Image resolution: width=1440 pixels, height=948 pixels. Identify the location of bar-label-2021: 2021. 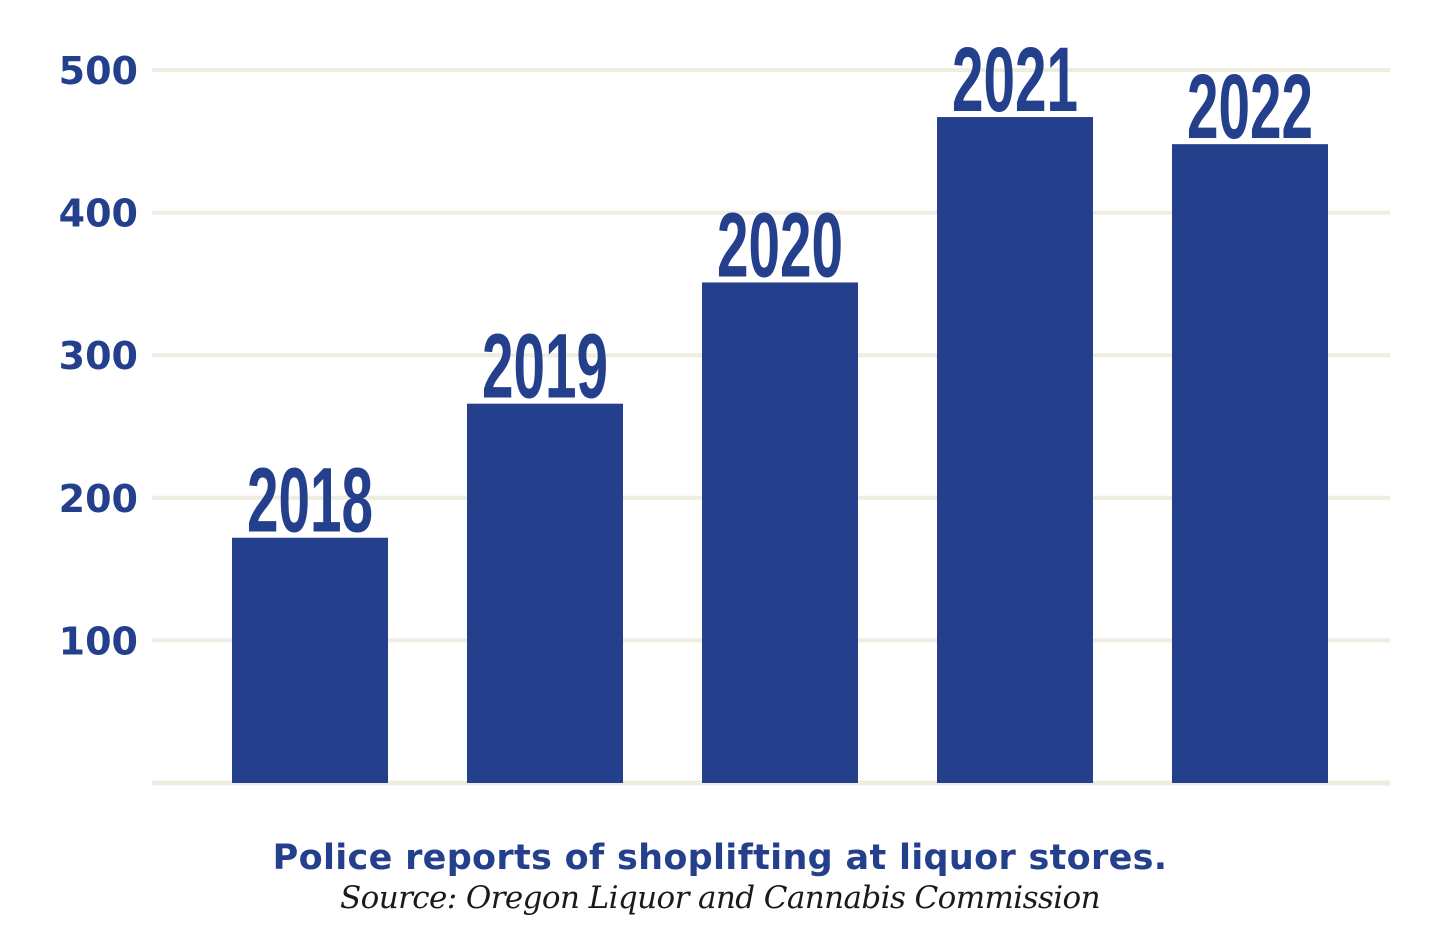
(1015, 80).